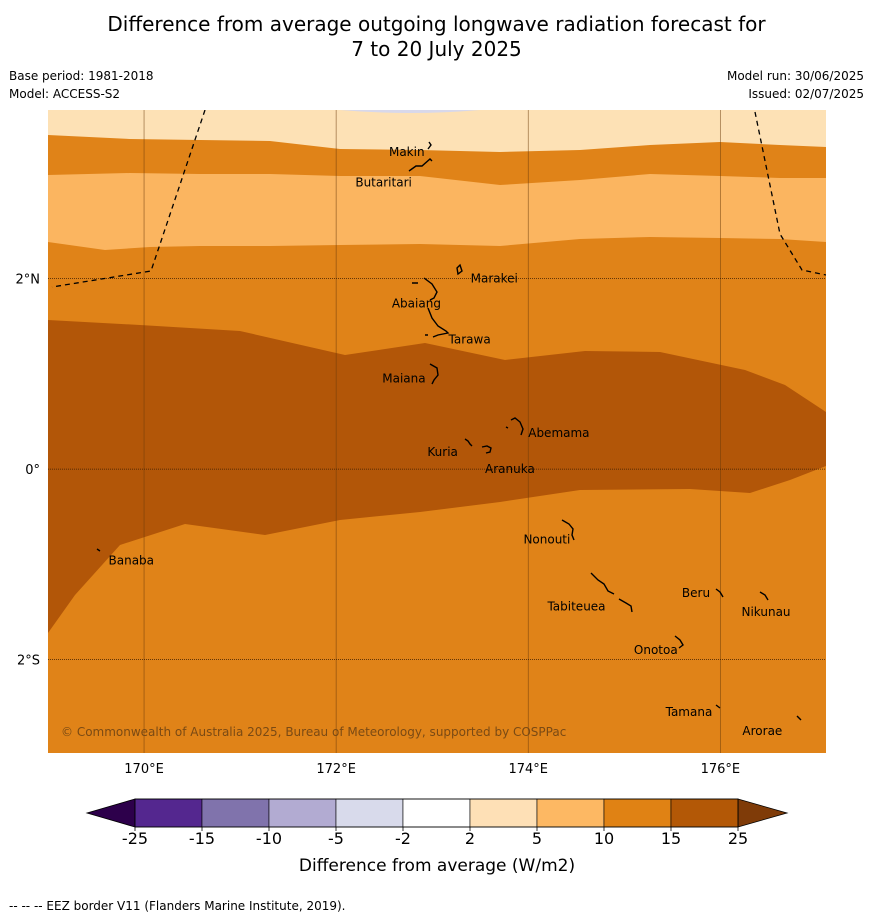  What do you see at coordinates (459, 269) in the screenshot?
I see `island-marakei` at bounding box center [459, 269].